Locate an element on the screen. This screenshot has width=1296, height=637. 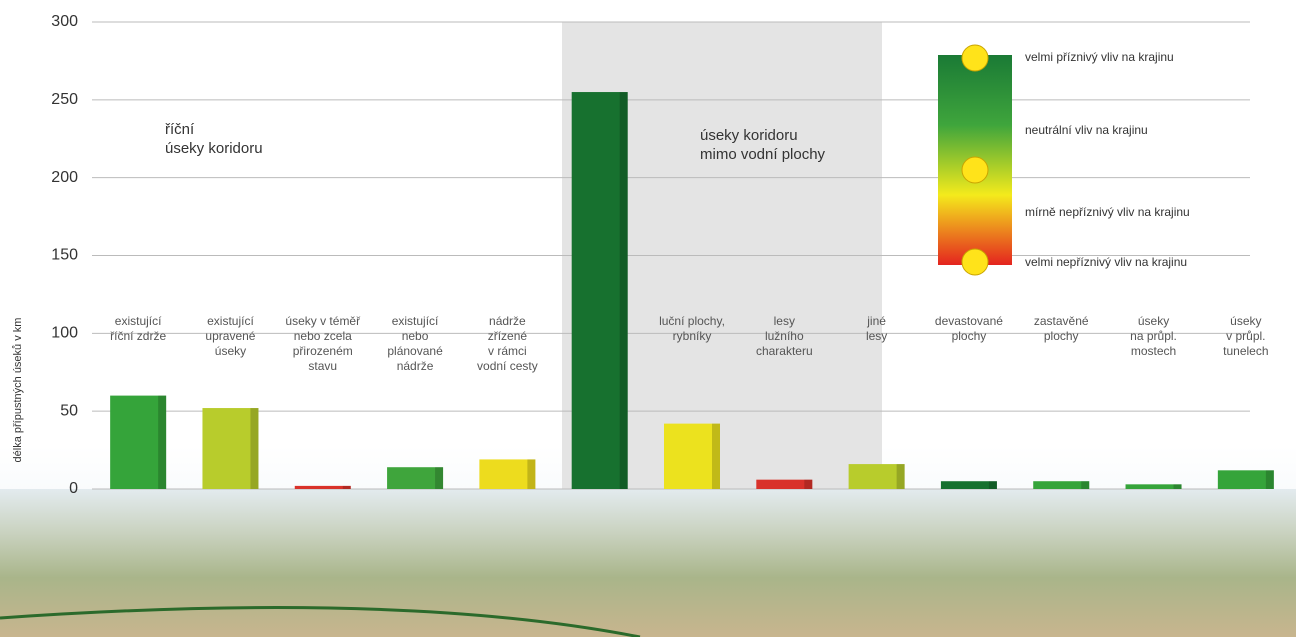
x-category-label: jiné lesy is located at coordinates (876, 328).